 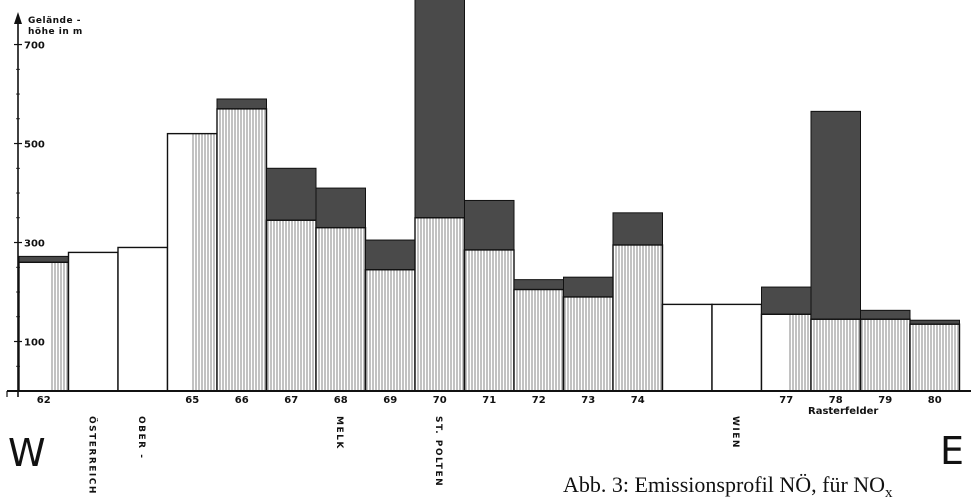 I want to click on y-axis-arrow, so click(x=18, y=18).